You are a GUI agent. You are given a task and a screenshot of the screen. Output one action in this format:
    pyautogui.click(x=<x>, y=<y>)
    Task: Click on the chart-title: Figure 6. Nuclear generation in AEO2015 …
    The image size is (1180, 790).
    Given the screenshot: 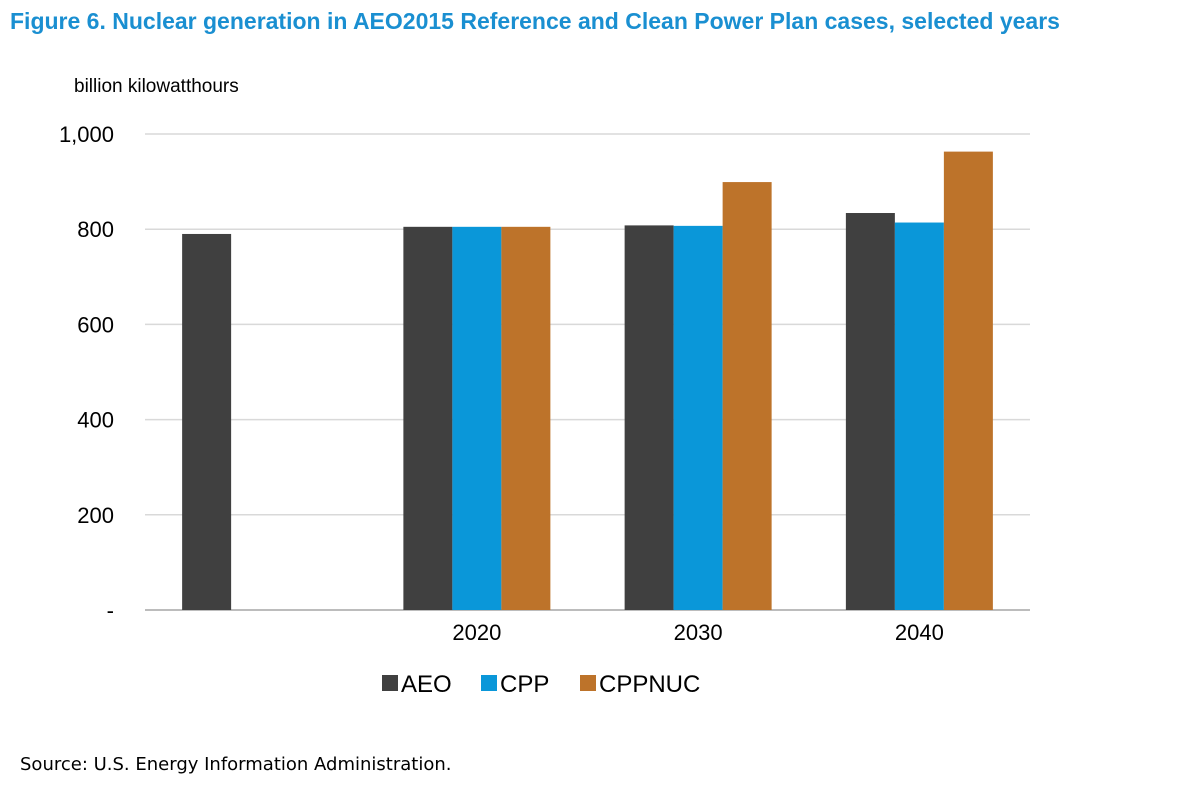 What is the action you would take?
    pyautogui.click(x=535, y=21)
    